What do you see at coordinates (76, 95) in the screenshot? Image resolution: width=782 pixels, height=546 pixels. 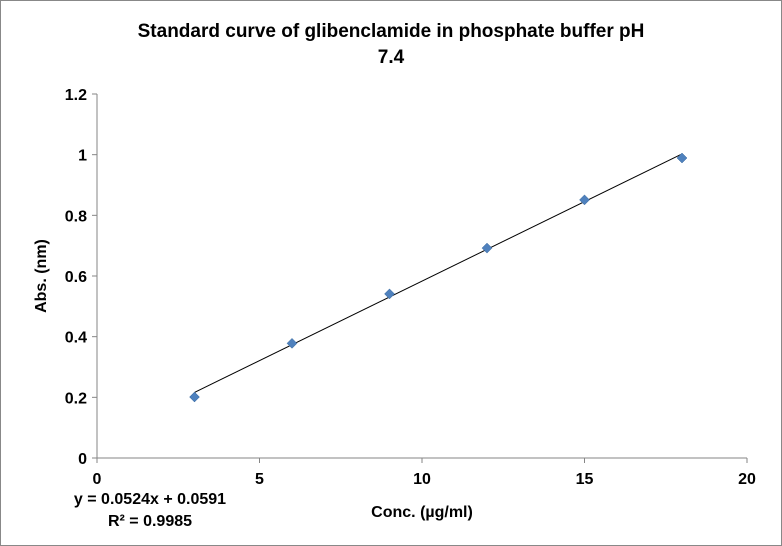 I see `y-tick-label: 1.2` at bounding box center [76, 95].